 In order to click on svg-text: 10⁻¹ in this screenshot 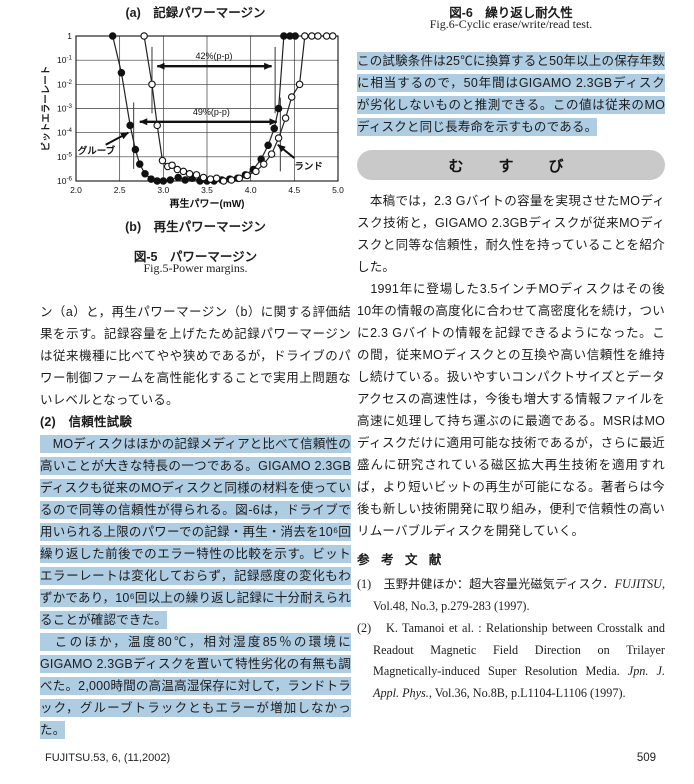, I will do `click(65, 60)`.